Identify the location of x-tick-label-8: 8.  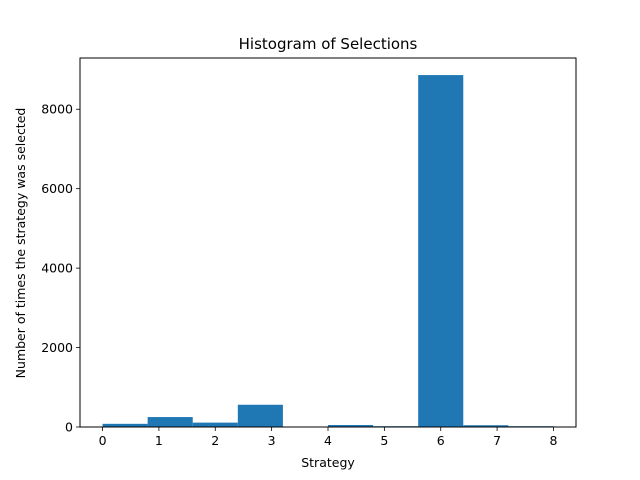
(553, 440).